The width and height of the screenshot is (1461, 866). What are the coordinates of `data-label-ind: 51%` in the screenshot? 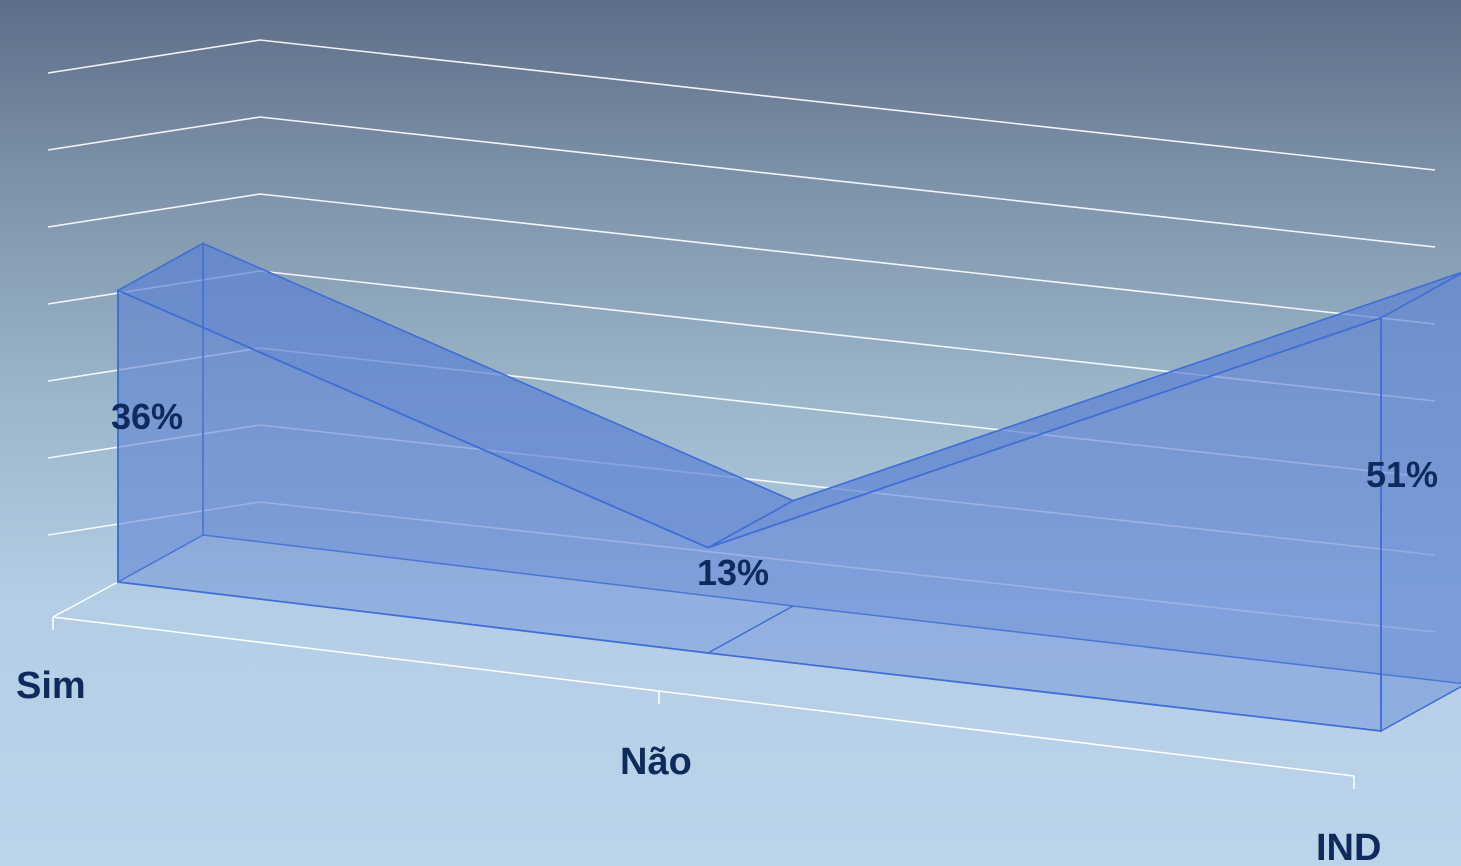 It's located at (1402, 474).